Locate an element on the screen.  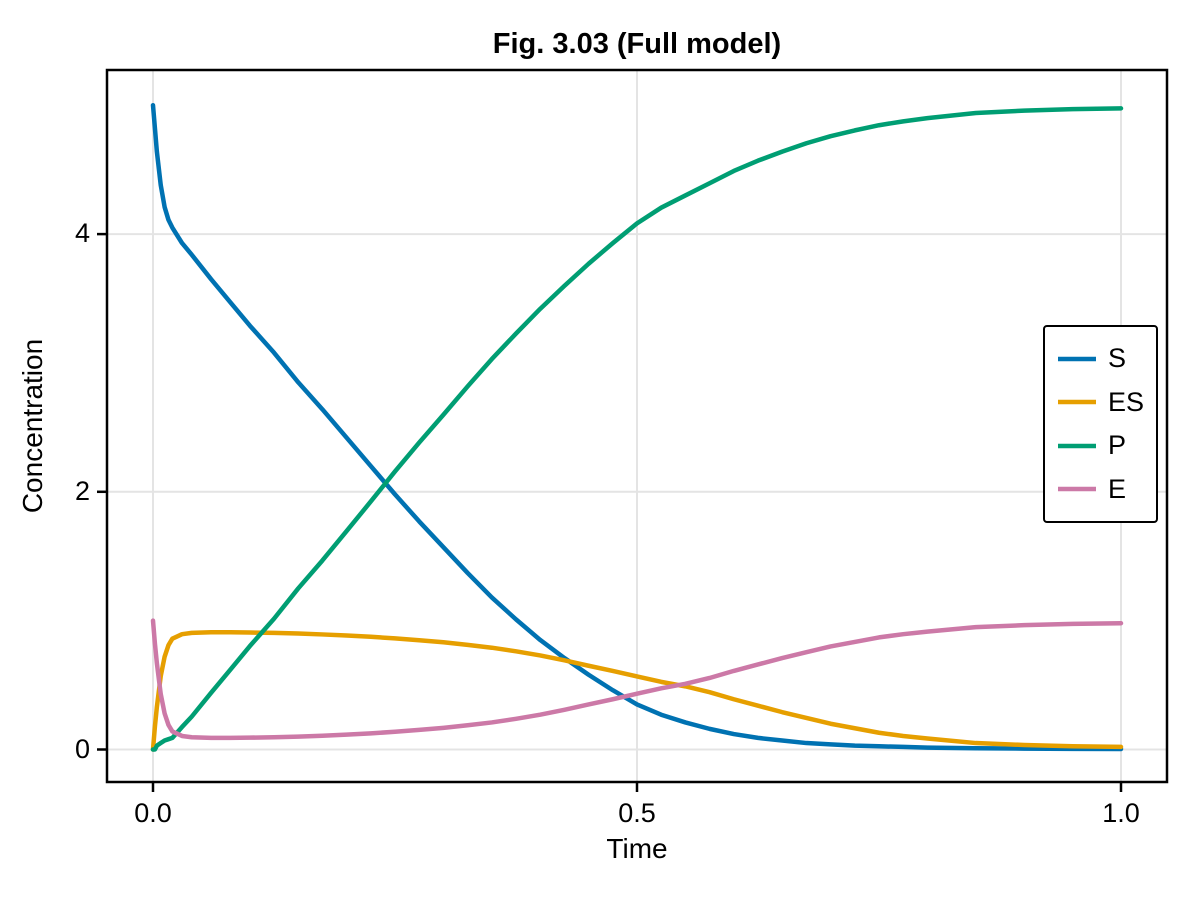
x-tick-label: 0.5 is located at coordinates (637, 813).